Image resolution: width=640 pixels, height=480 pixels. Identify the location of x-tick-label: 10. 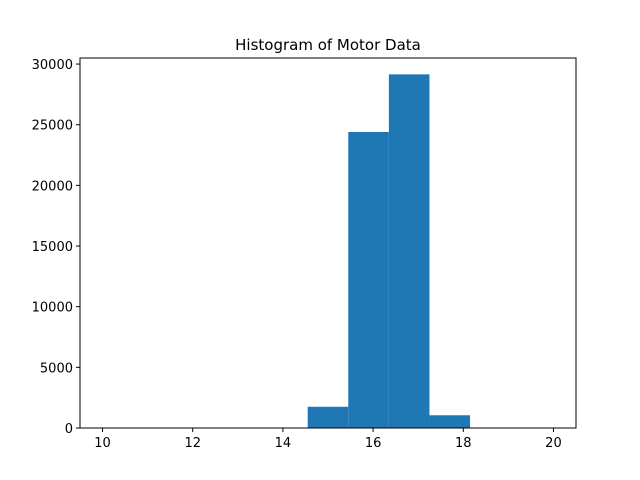
(102, 443).